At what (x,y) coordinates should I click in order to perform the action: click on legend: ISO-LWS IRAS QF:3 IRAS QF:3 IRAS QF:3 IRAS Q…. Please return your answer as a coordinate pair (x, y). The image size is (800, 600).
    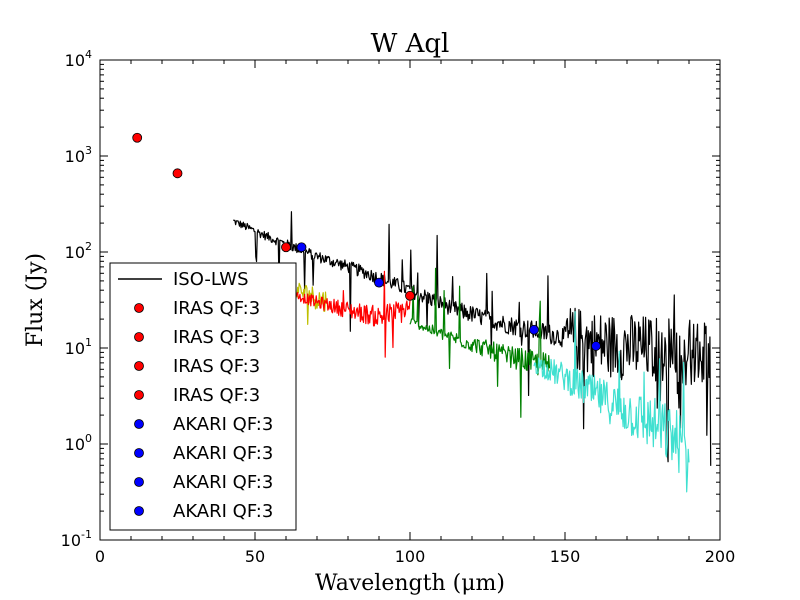
    Looking at the image, I should click on (203, 396).